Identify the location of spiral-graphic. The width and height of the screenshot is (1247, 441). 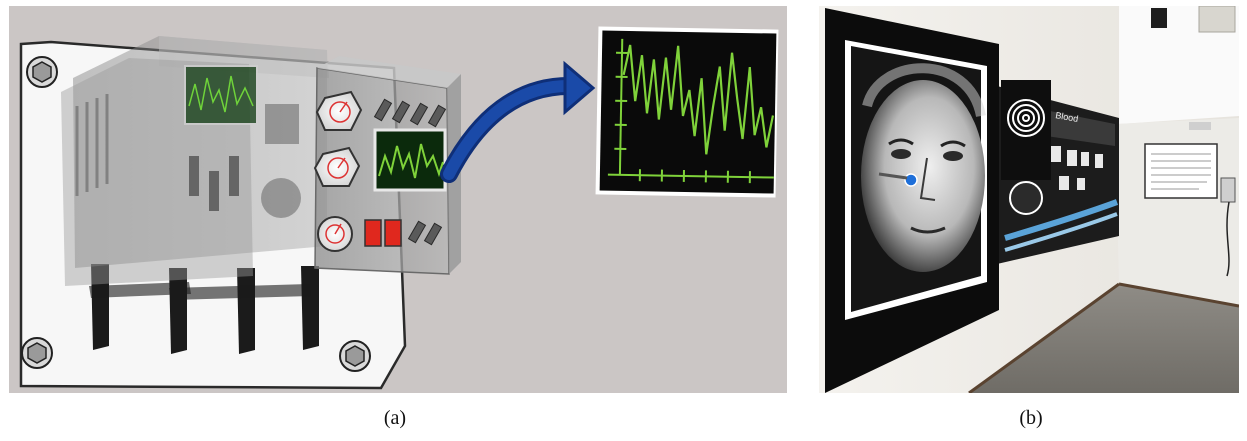
(1026, 118).